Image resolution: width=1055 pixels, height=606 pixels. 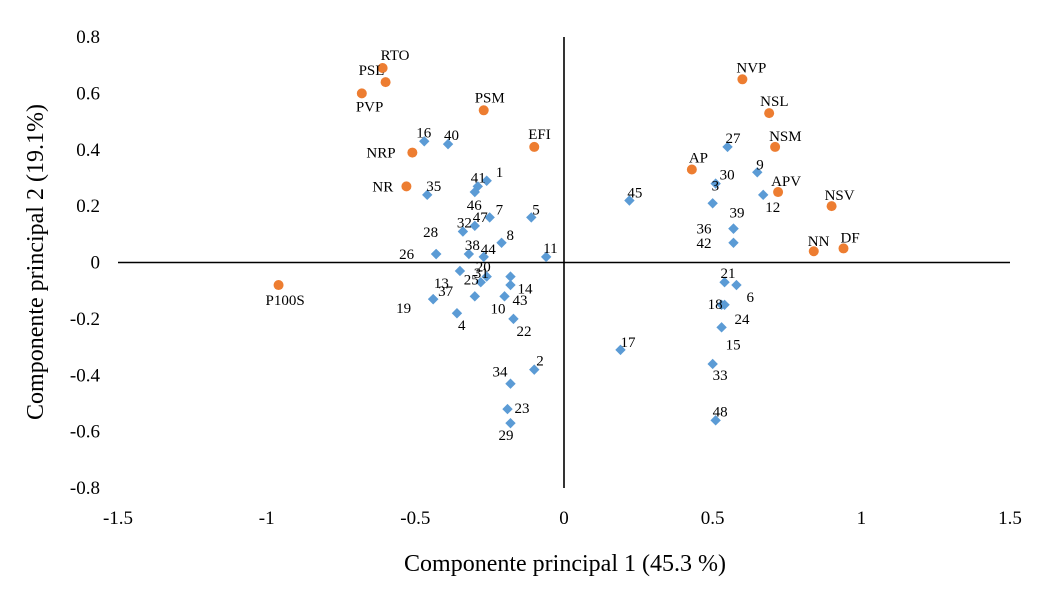 What do you see at coordinates (380, 154) in the screenshot?
I see `data-label: NRP` at bounding box center [380, 154].